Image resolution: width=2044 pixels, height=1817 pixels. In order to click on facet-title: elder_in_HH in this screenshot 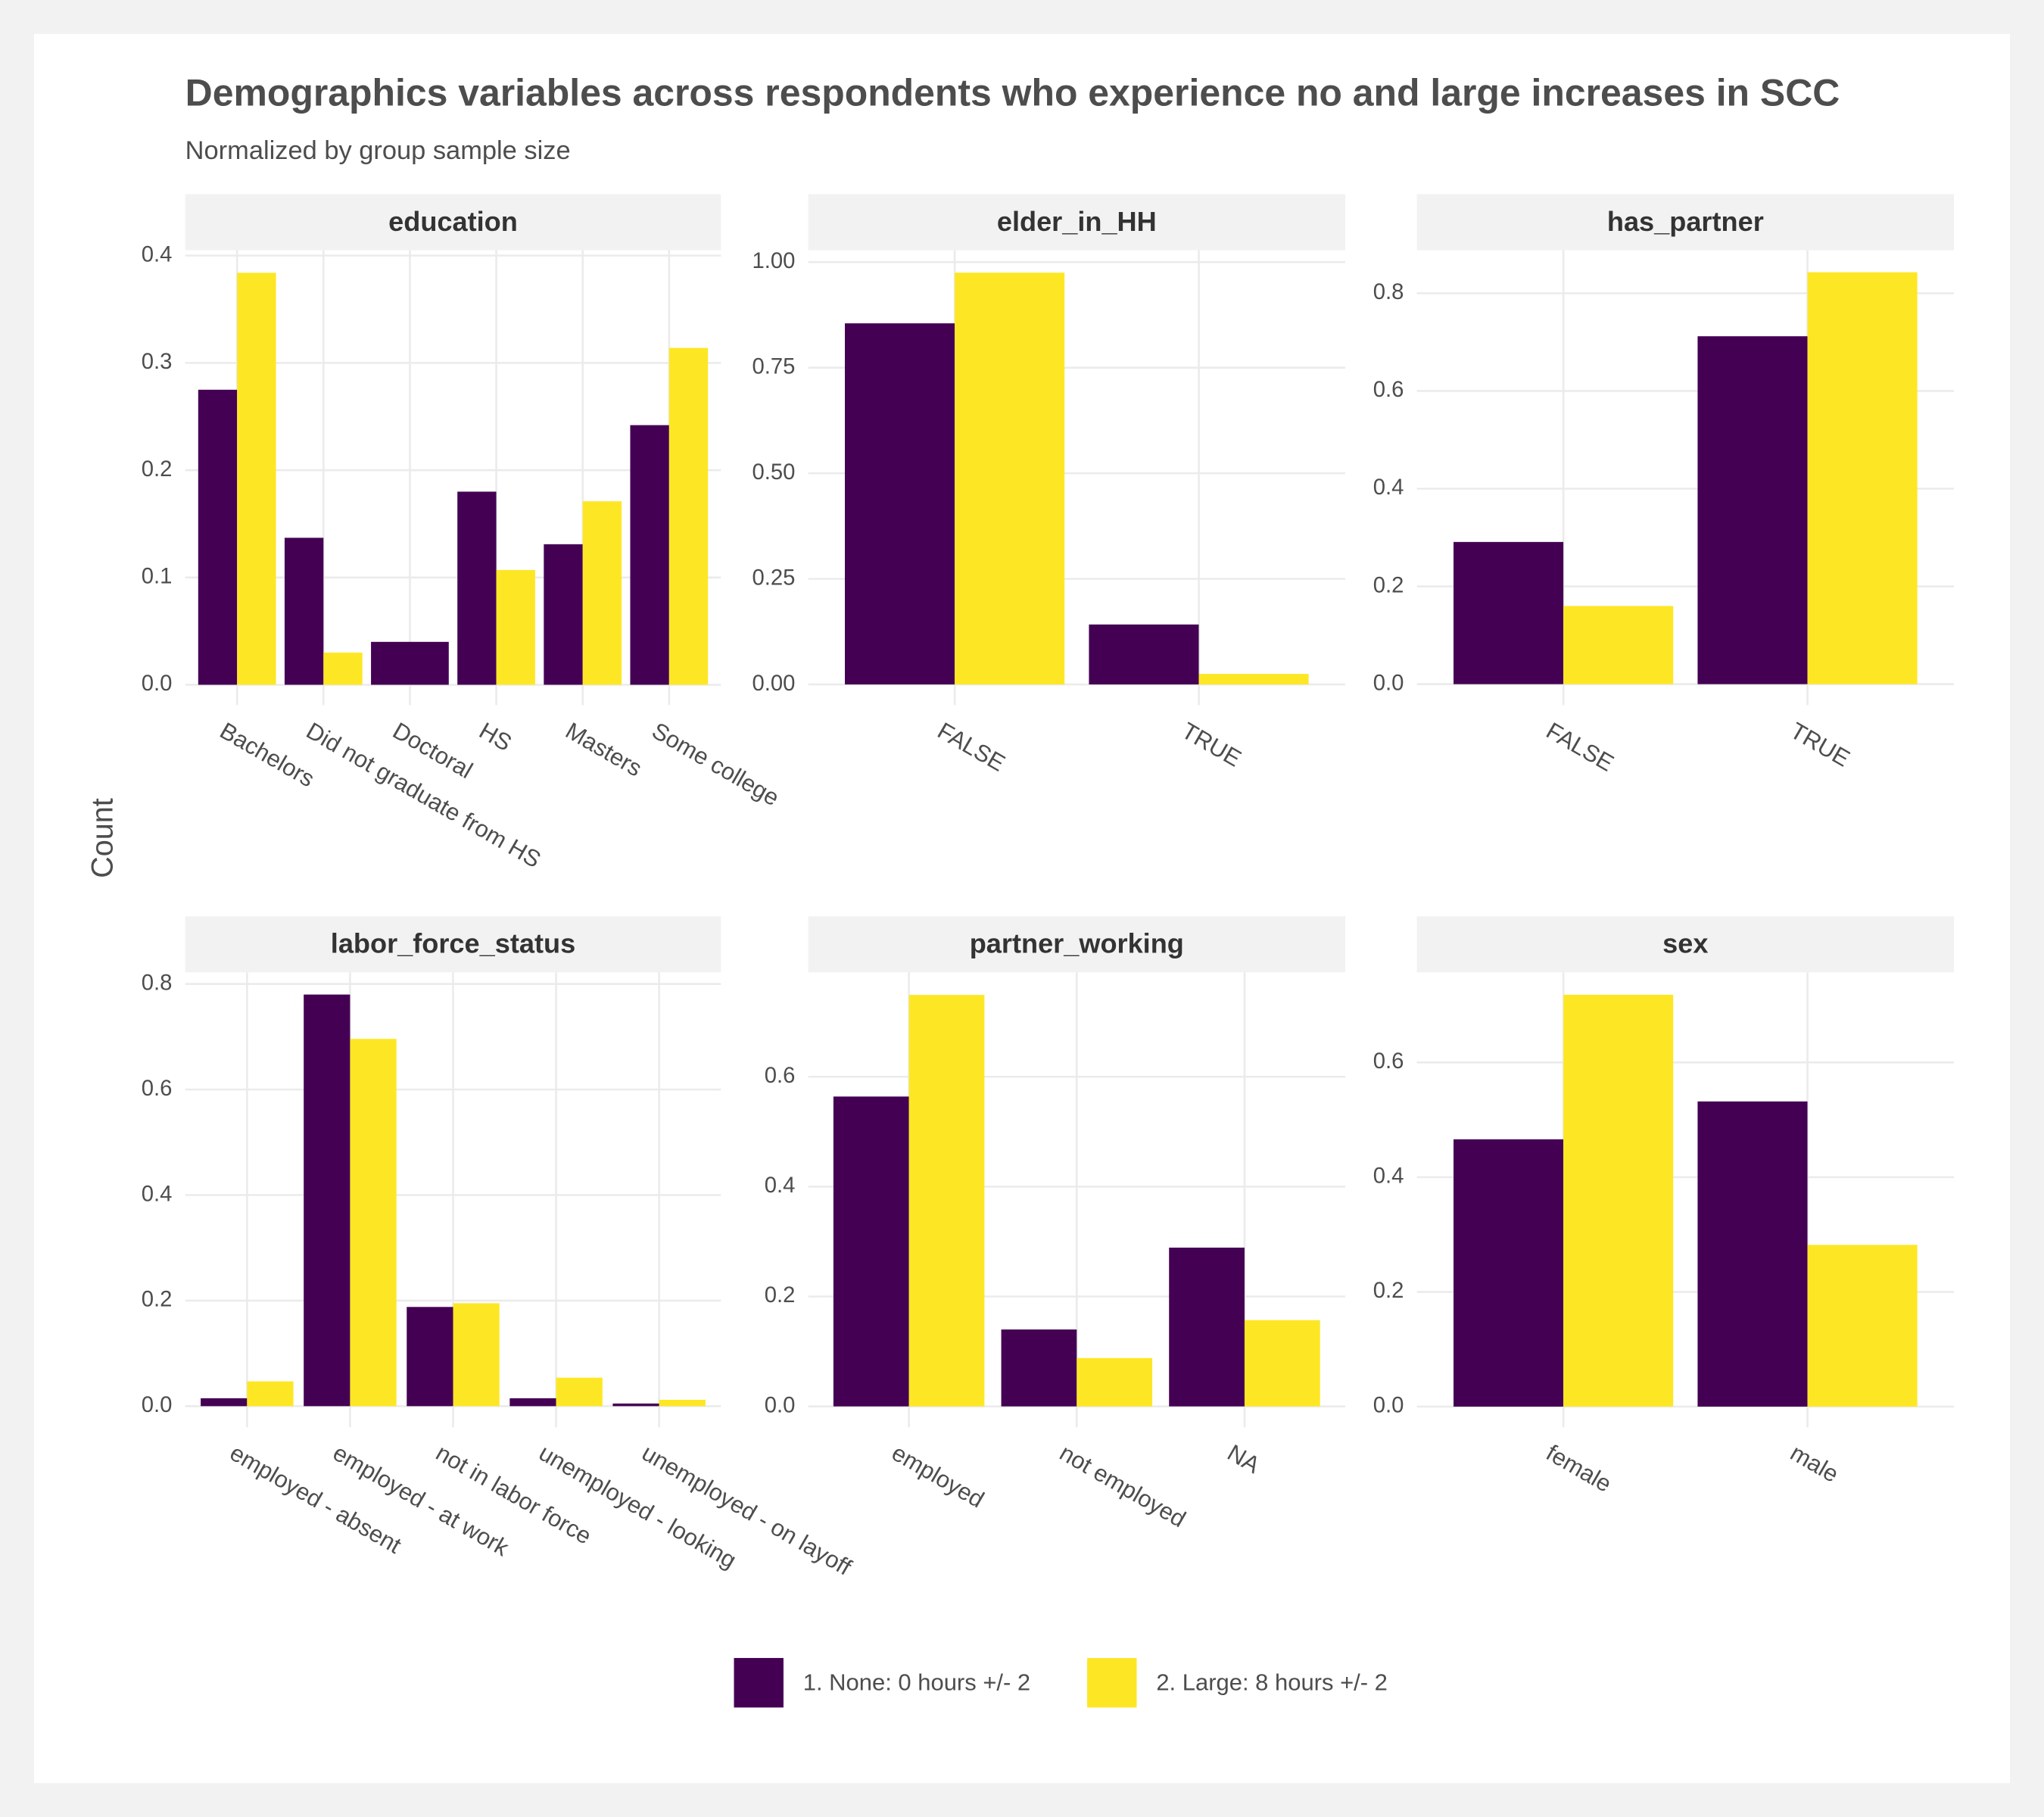, I will do `click(1077, 221)`.